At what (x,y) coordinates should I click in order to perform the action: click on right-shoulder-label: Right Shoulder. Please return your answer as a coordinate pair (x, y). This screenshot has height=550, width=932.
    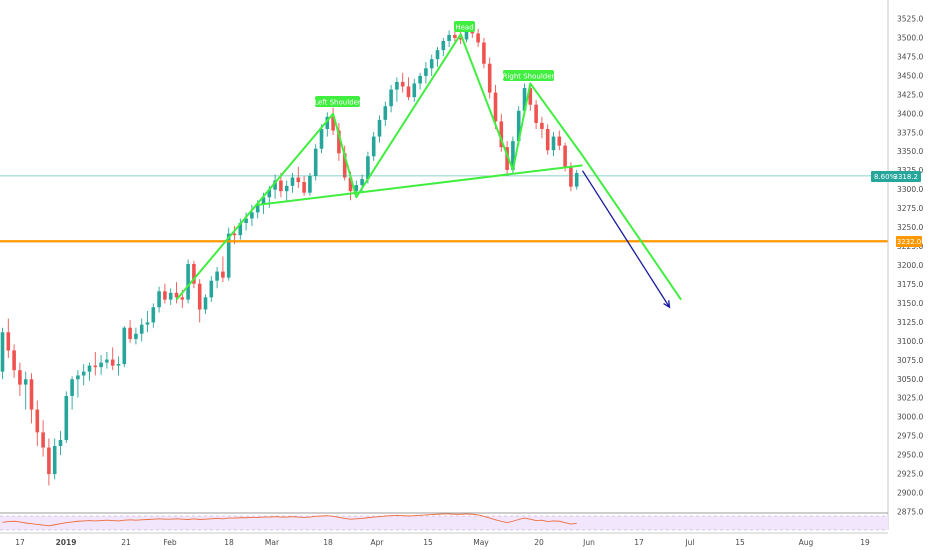
    Looking at the image, I should click on (529, 75).